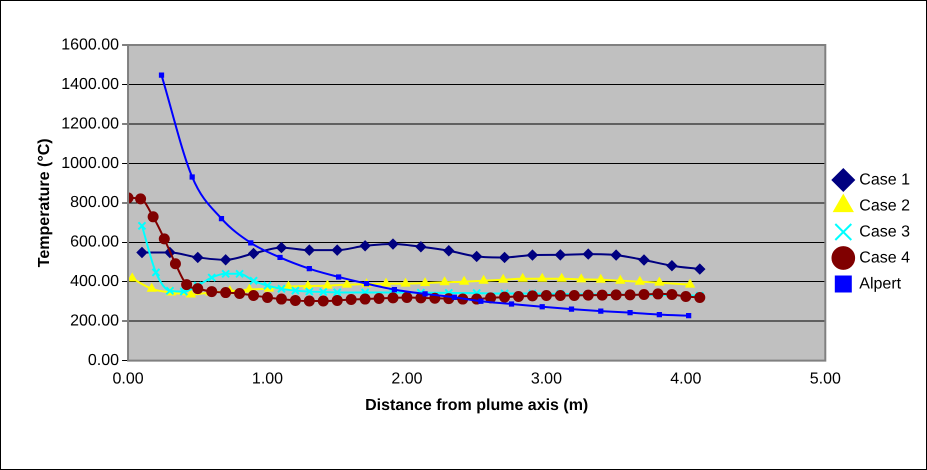 The height and width of the screenshot is (470, 927). I want to click on x-tick-label: 2.00, so click(407, 379).